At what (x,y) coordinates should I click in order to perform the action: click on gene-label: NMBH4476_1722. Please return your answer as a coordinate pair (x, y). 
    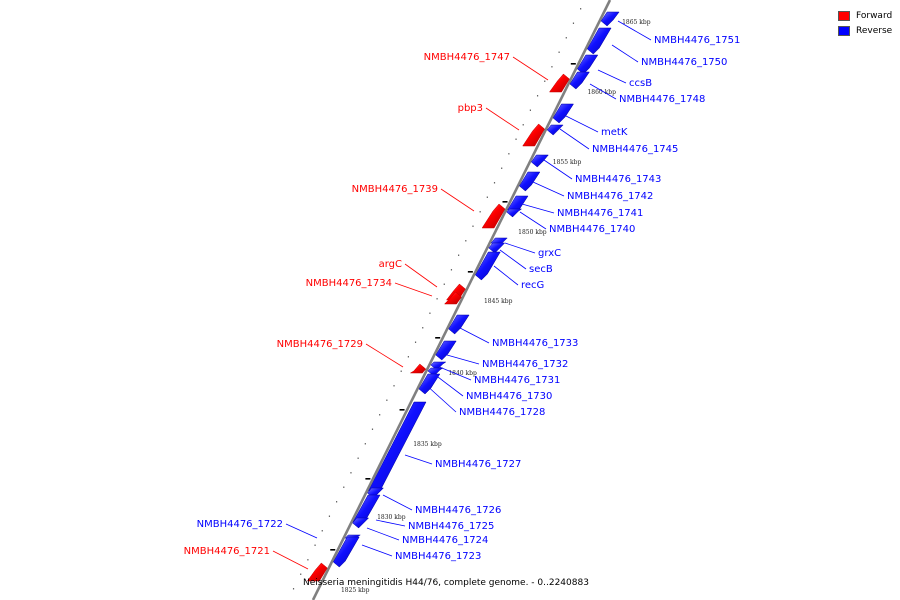
    Looking at the image, I should click on (240, 524).